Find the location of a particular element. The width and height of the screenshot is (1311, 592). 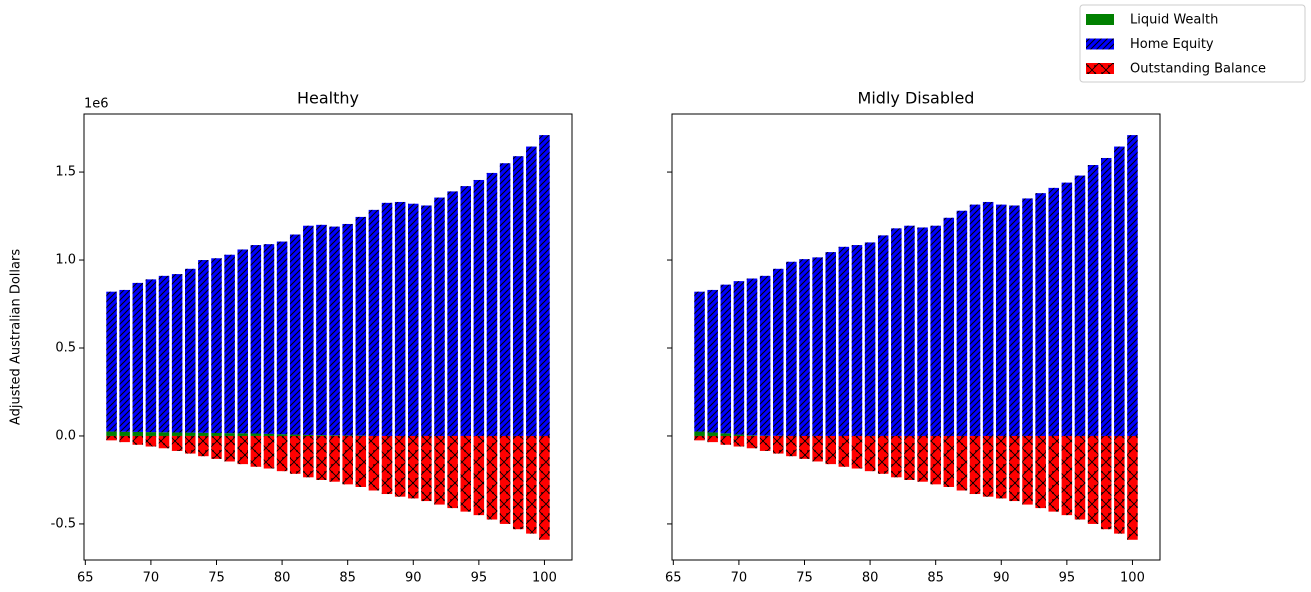

legend-frame is located at coordinates (1192, 43).